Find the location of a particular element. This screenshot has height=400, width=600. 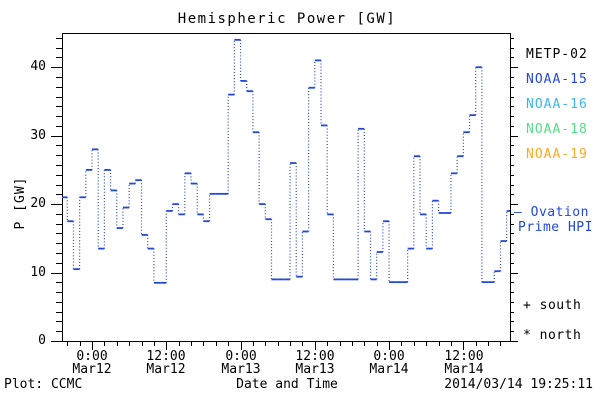

legend-item-noaa19: NOAA-19 is located at coordinates (557, 154).